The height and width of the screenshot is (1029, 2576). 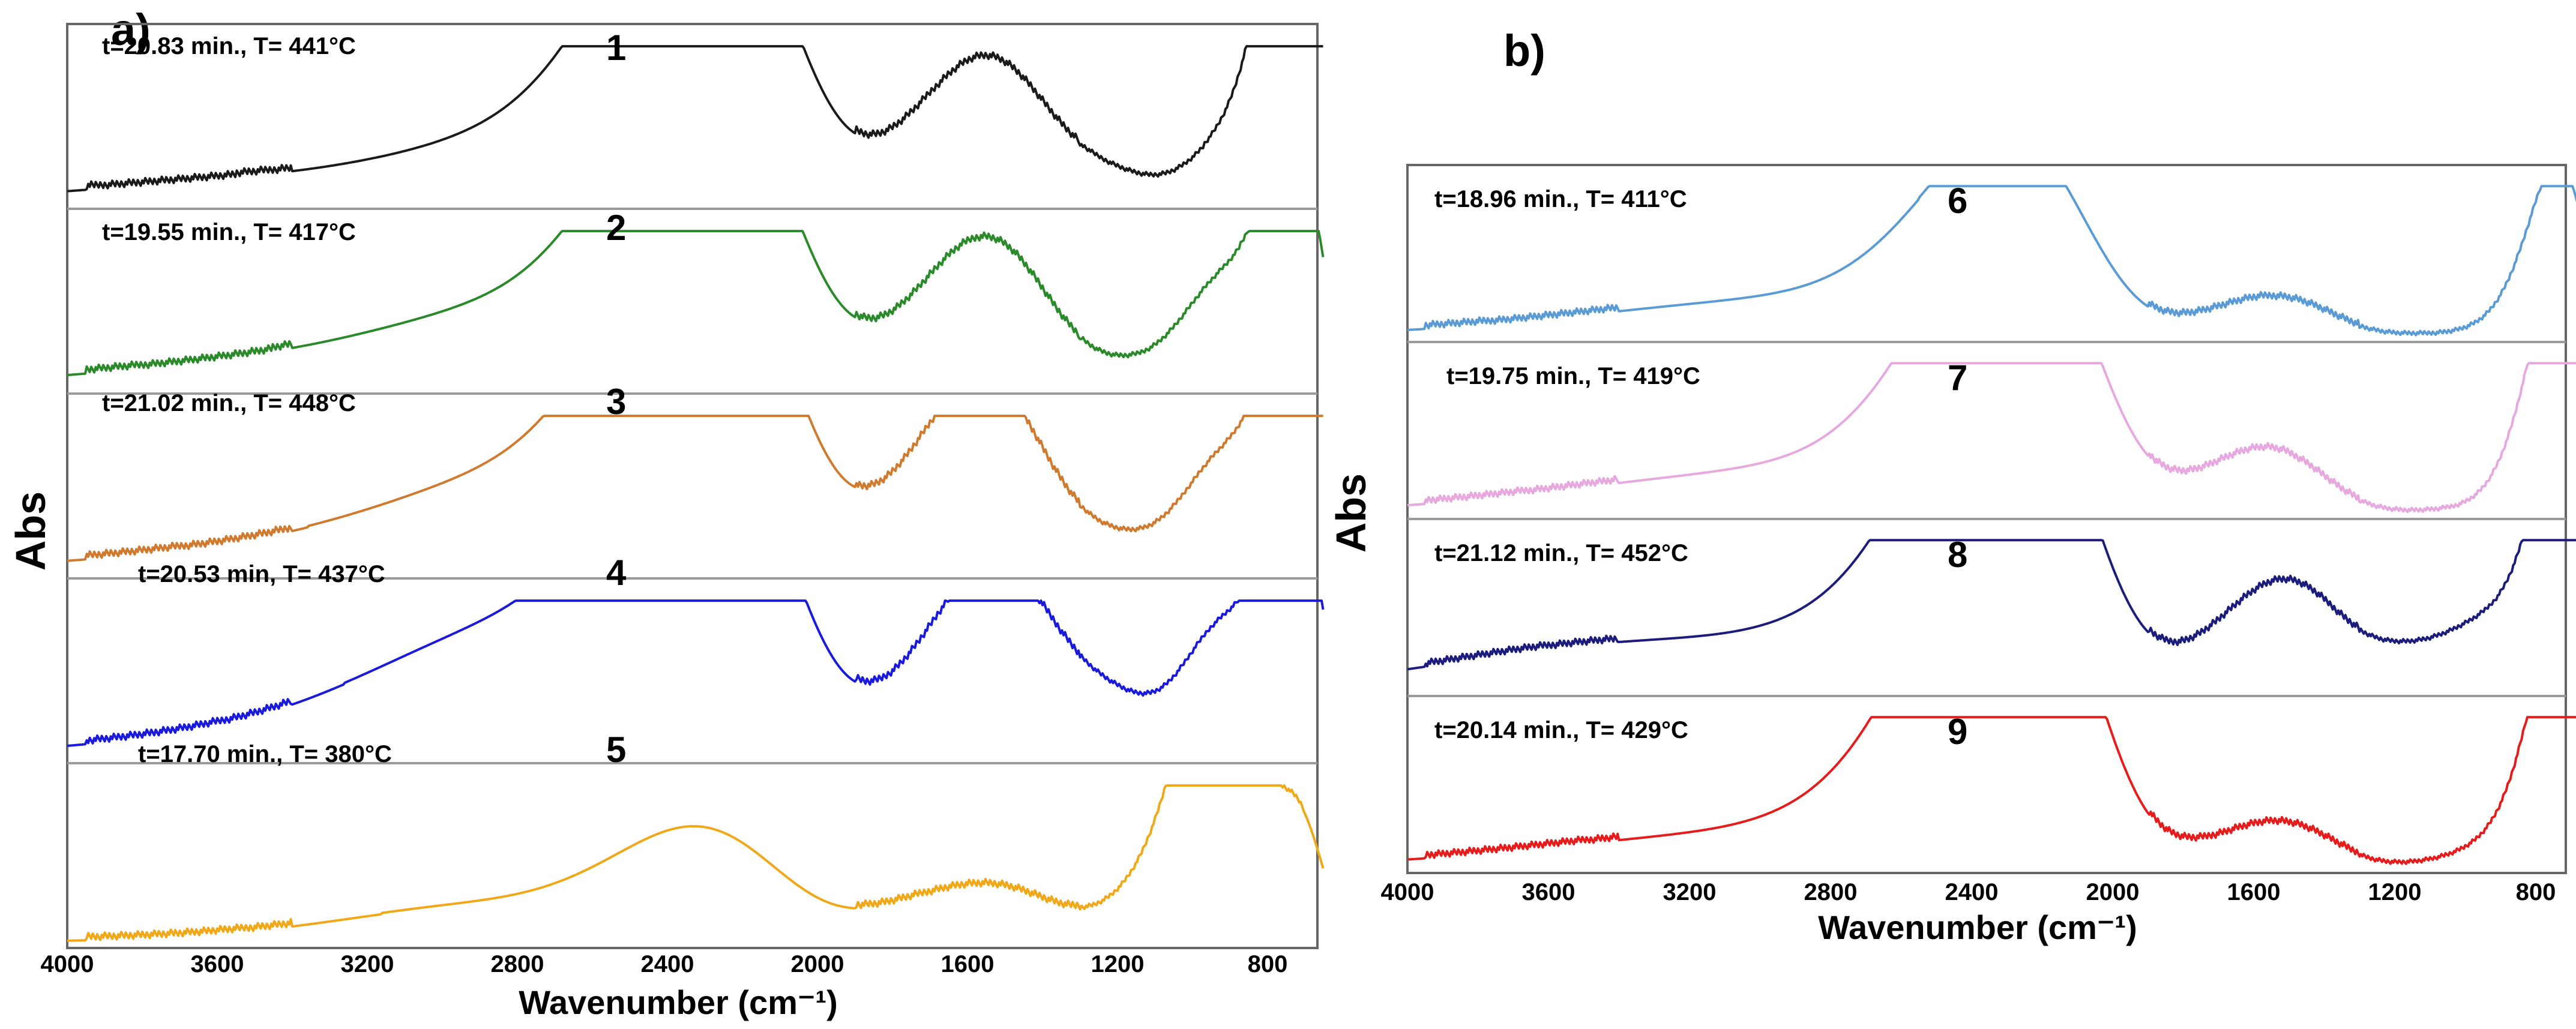 What do you see at coordinates (616, 48) in the screenshot?
I see `spectrum-number-1: 1` at bounding box center [616, 48].